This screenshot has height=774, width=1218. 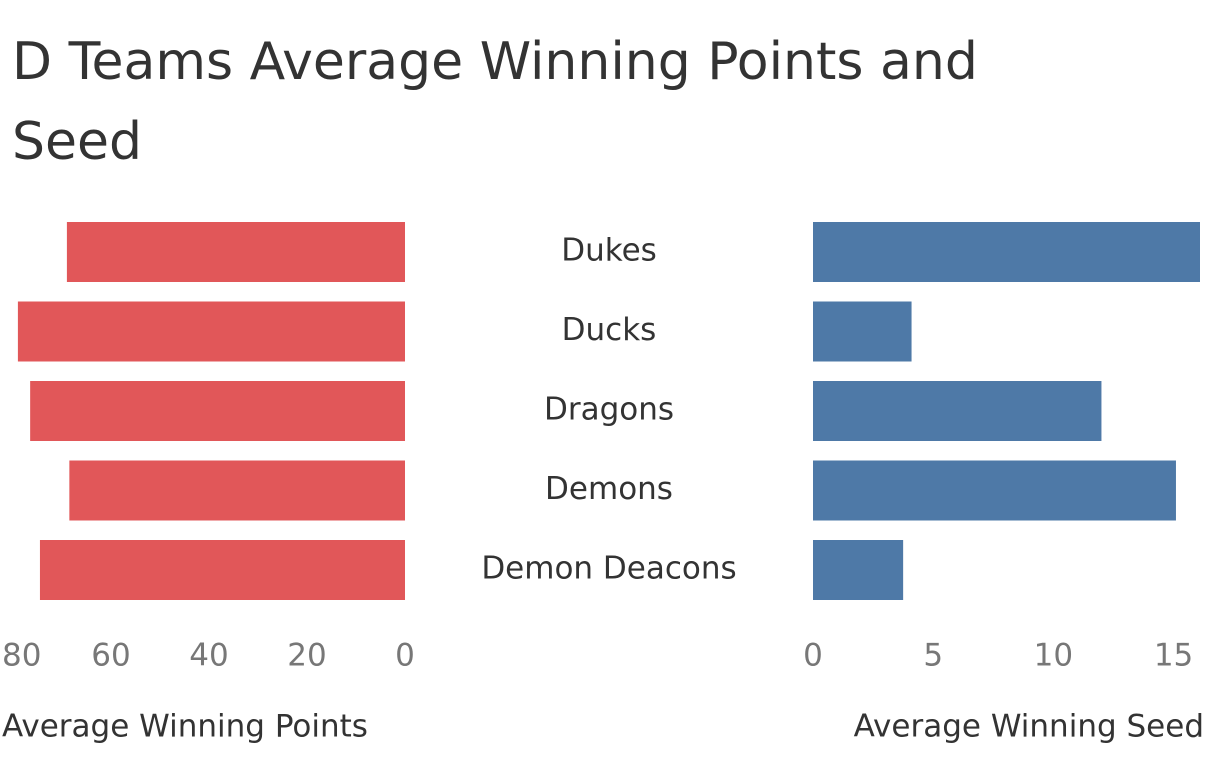 I want to click on axis-title: Average Winning Seed, so click(x=1029, y=727).